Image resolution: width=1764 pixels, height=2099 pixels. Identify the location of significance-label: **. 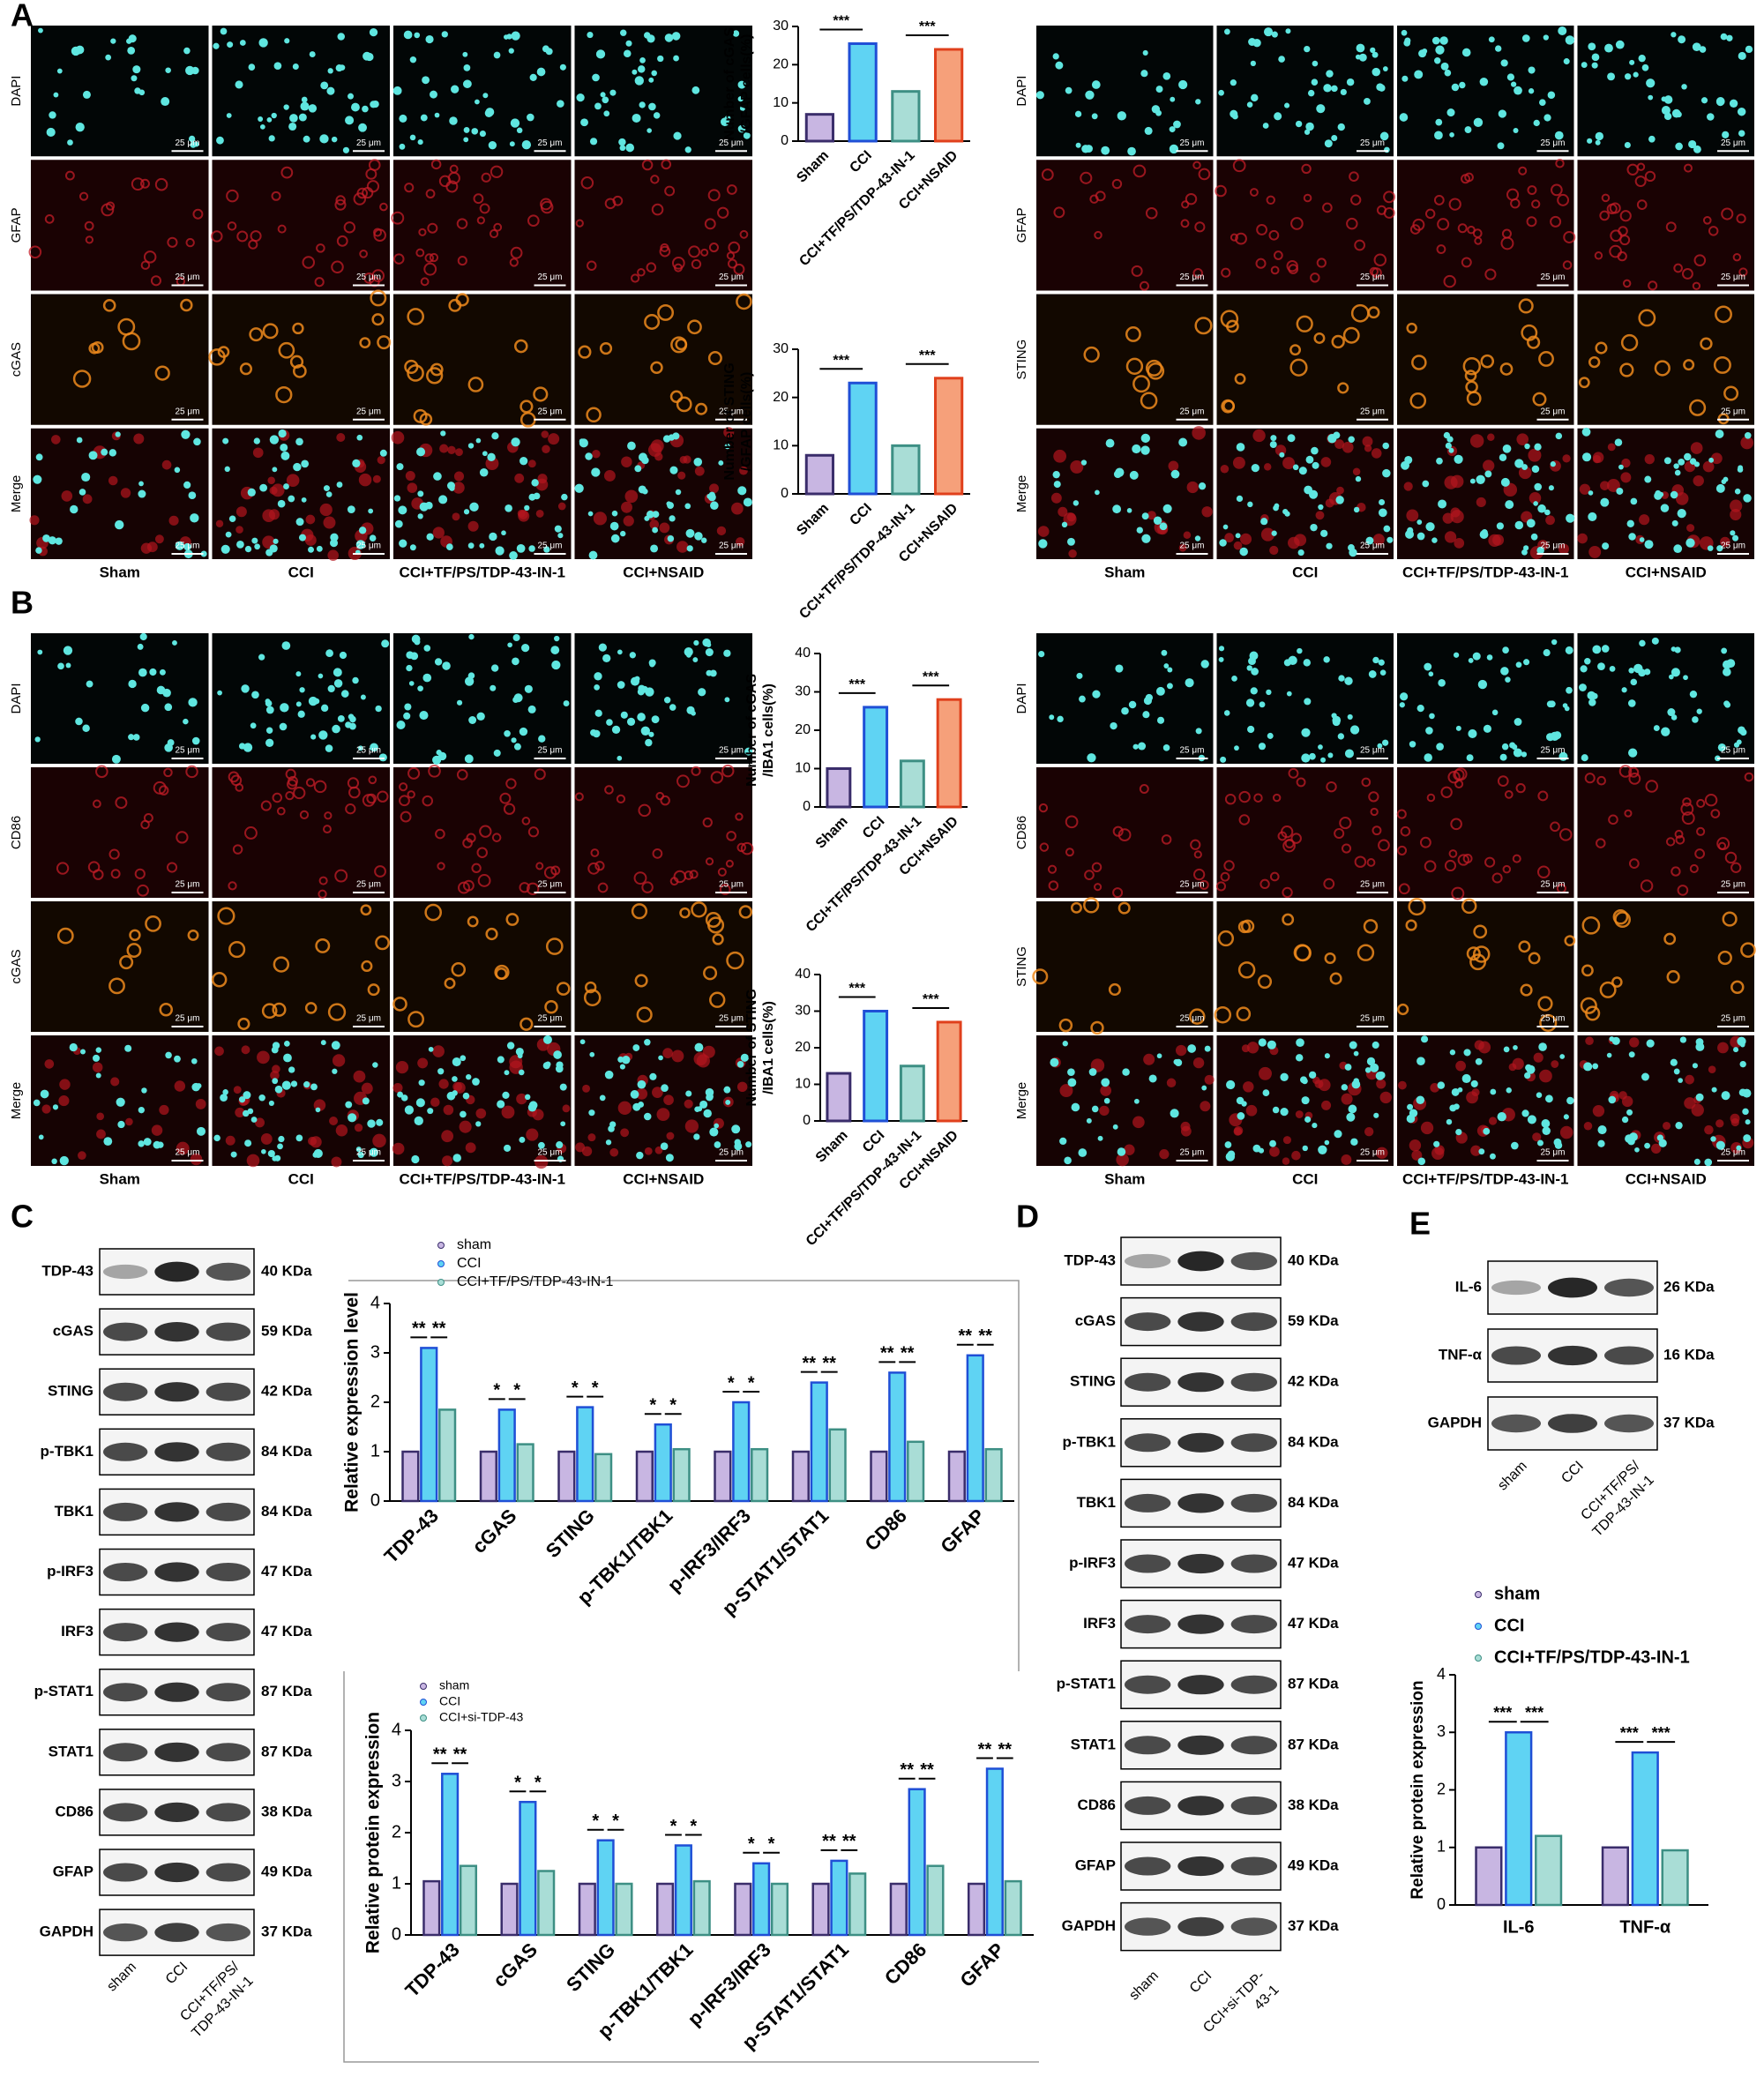
(849, 1842).